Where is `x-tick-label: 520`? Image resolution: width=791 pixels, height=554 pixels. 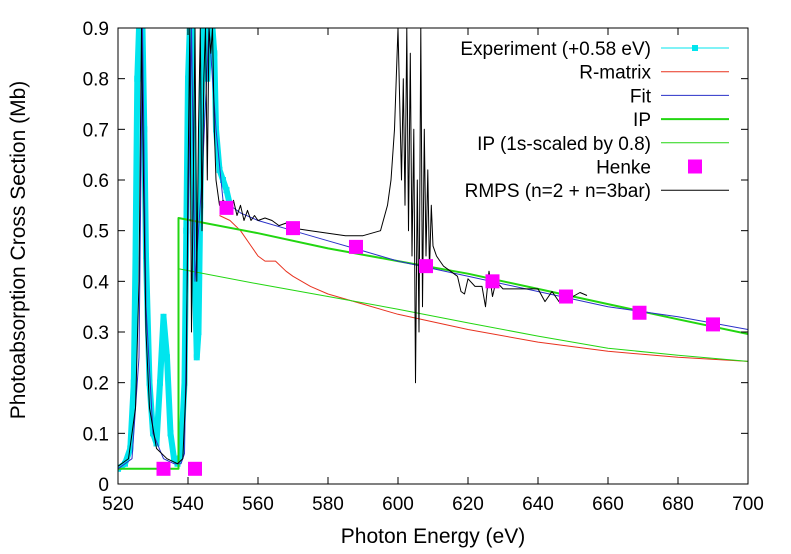
x-tick-label: 520 is located at coordinates (118, 504).